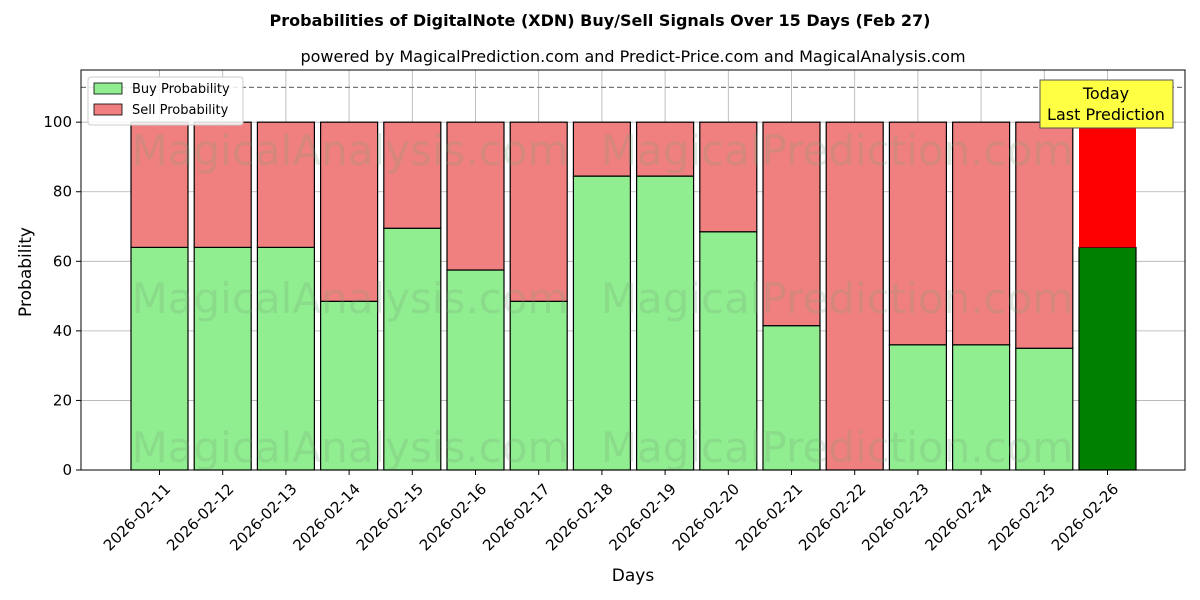 This screenshot has height=600, width=1200. I want to click on y-tick-label: 40, so click(62, 331).